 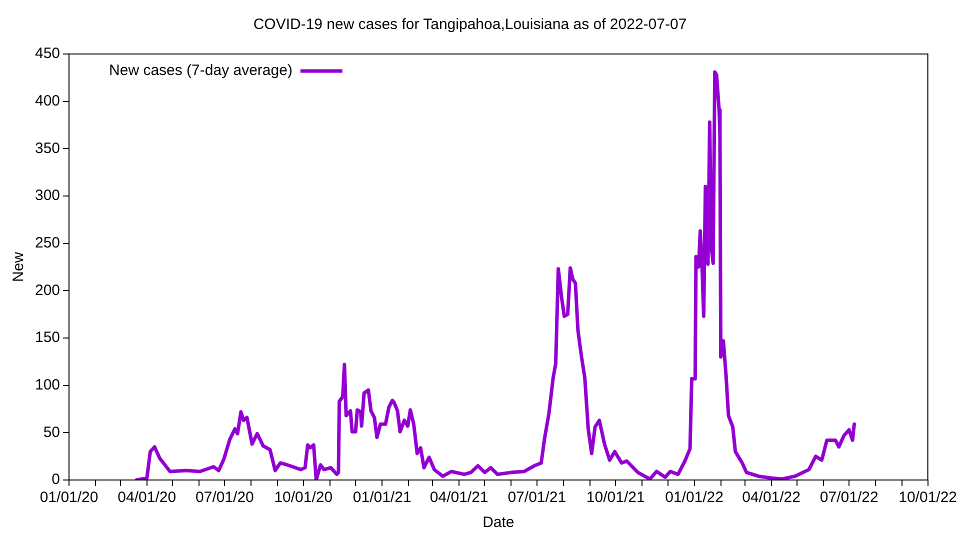 I want to click on y-tick-label: 350, so click(x=47, y=148).